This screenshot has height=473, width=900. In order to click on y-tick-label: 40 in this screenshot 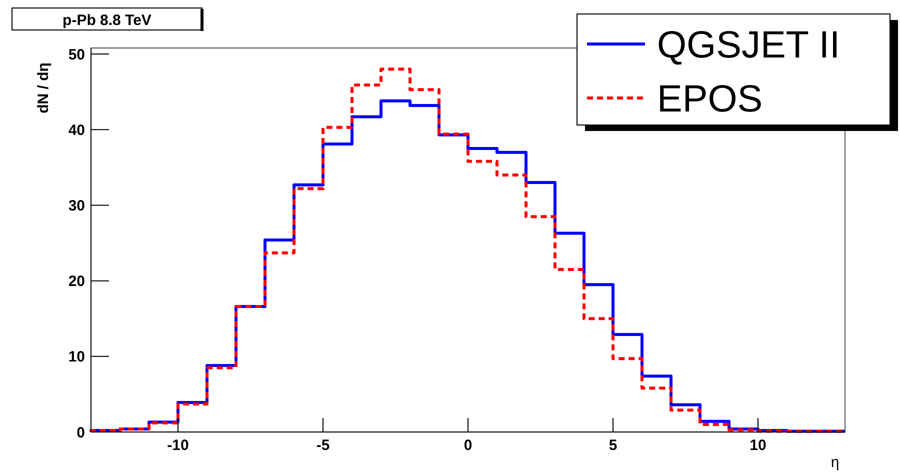, I will do `click(76, 130)`.